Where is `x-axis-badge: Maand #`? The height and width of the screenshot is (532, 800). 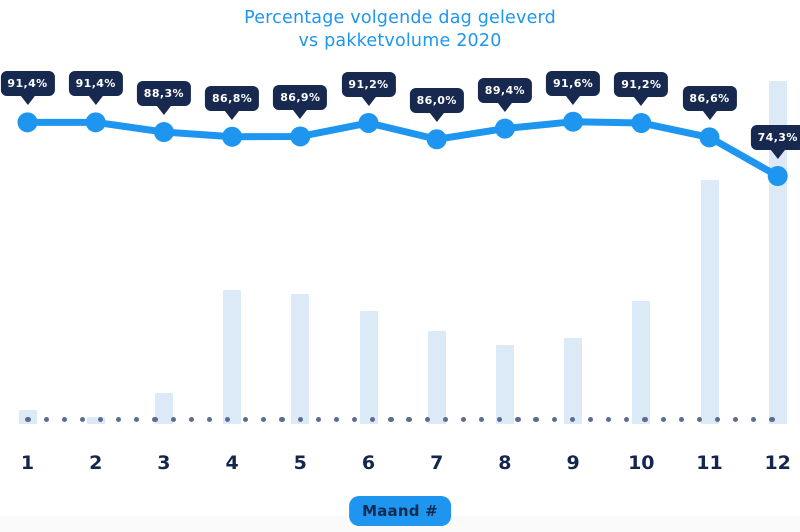
x-axis-badge: Maand # is located at coordinates (400, 511).